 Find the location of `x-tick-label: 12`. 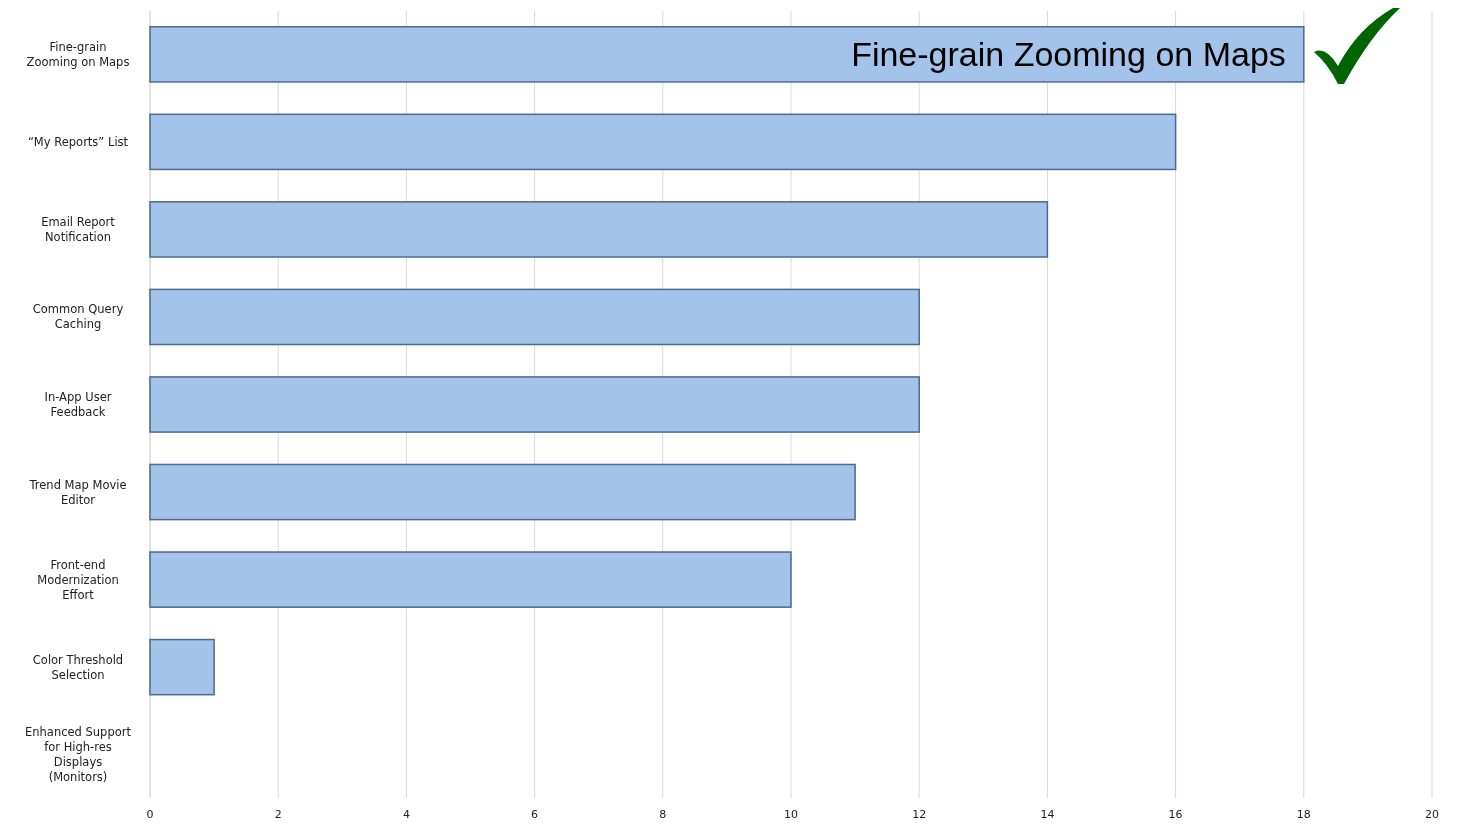

x-tick-label: 12 is located at coordinates (919, 814).